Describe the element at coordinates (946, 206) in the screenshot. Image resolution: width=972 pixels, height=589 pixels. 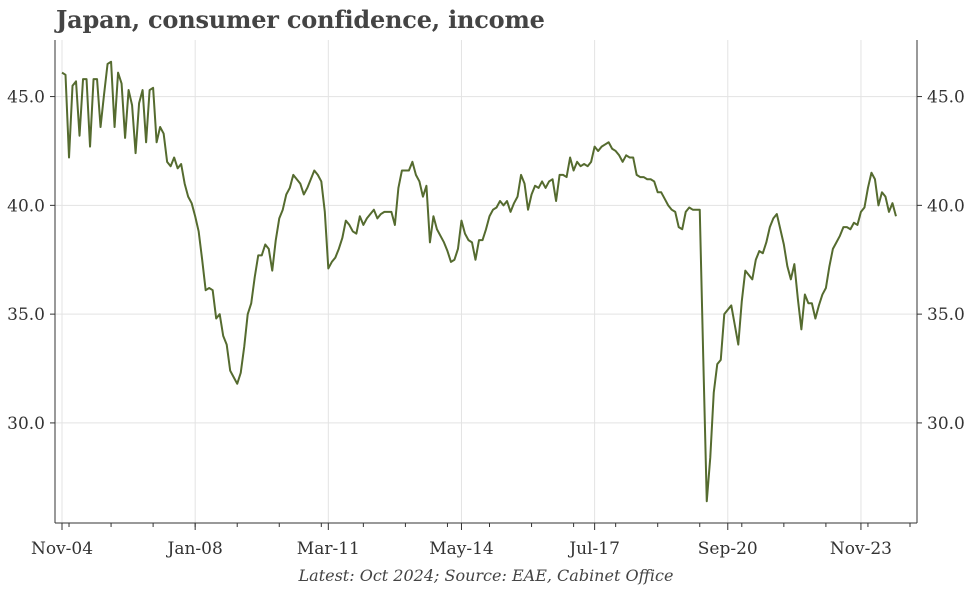
I see `y-tick-label-right: 40.0` at that location.